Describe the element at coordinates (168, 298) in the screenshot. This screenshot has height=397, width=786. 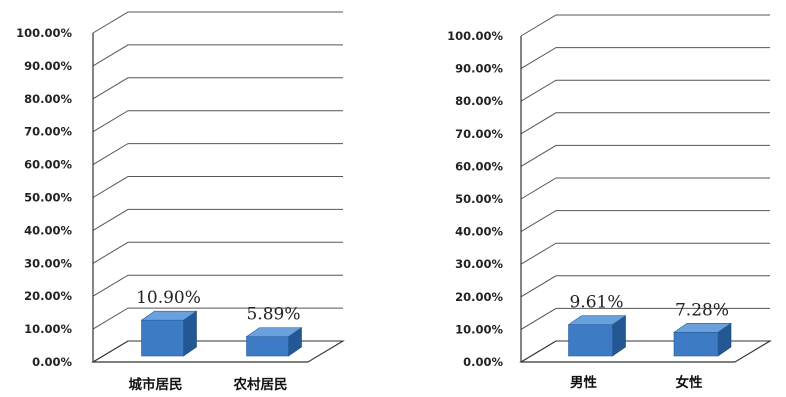
I see `data-label: 10.90%` at that location.